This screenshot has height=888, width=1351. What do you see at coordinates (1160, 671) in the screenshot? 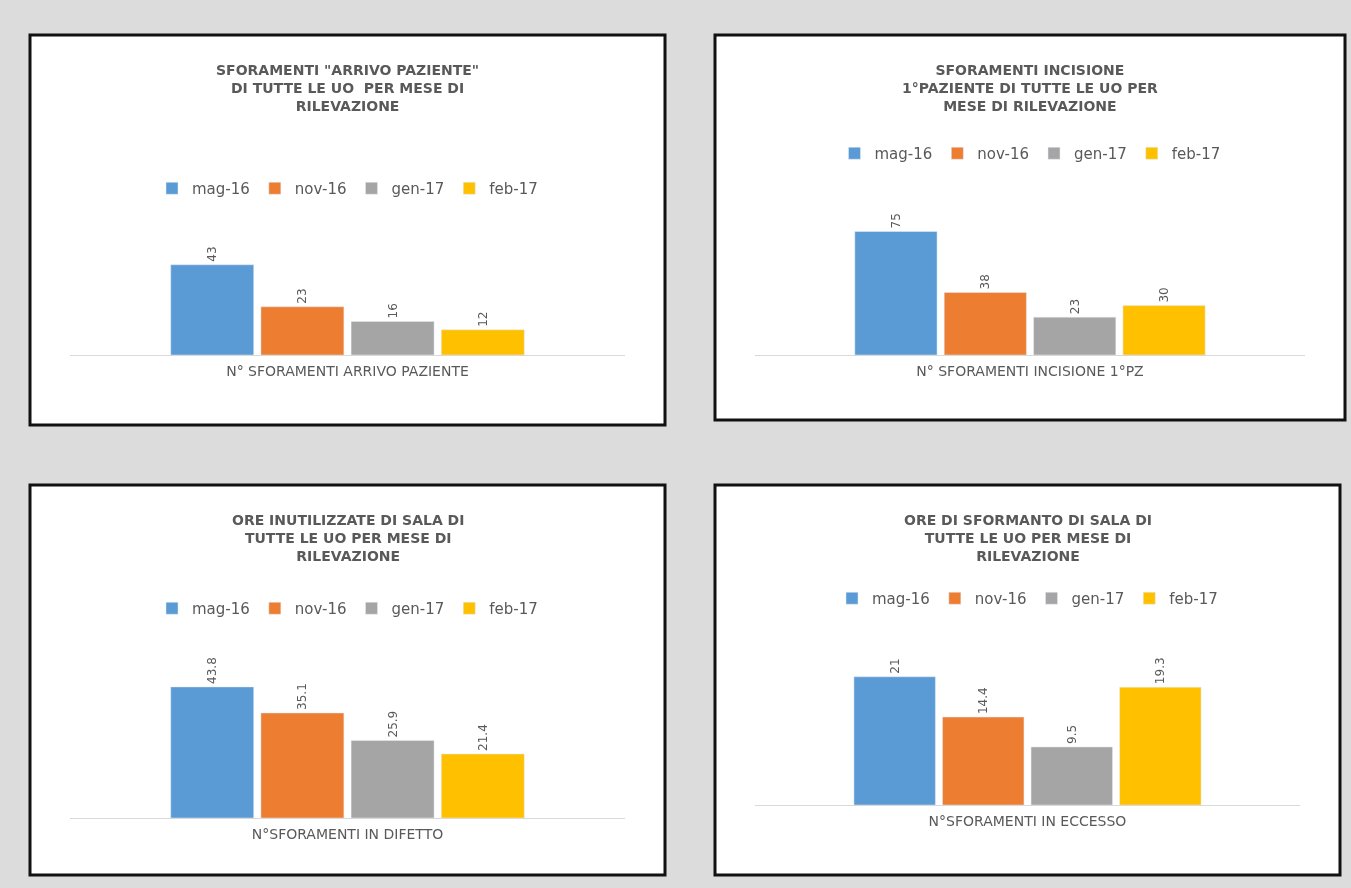
I see `data-label: 19.3` at bounding box center [1160, 671].